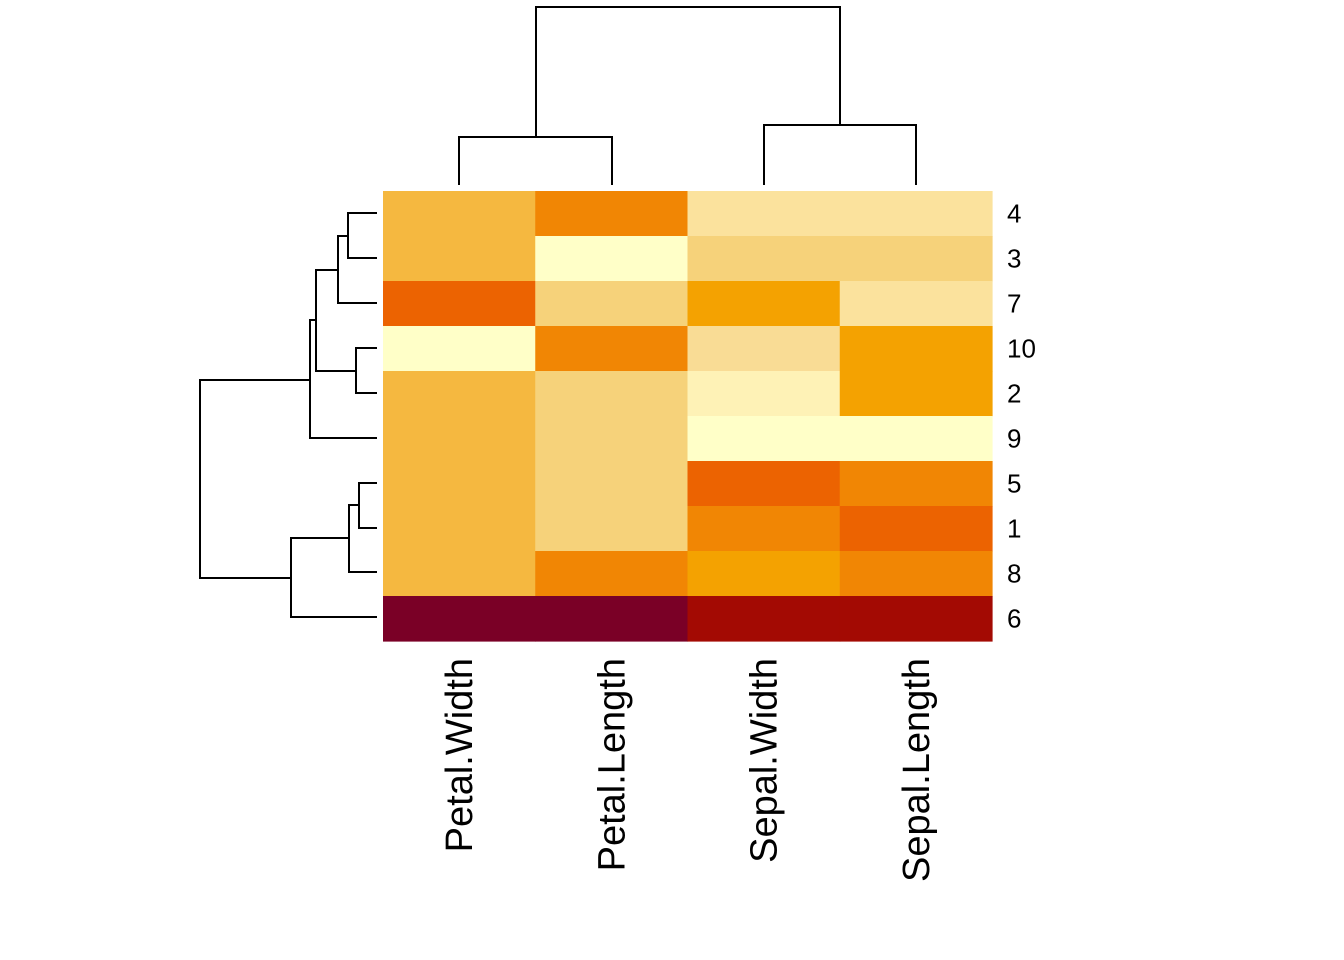 The image size is (1344, 960). What do you see at coordinates (916, 529) in the screenshot?
I see `heatmap-cell-row-1-sepal-length` at bounding box center [916, 529].